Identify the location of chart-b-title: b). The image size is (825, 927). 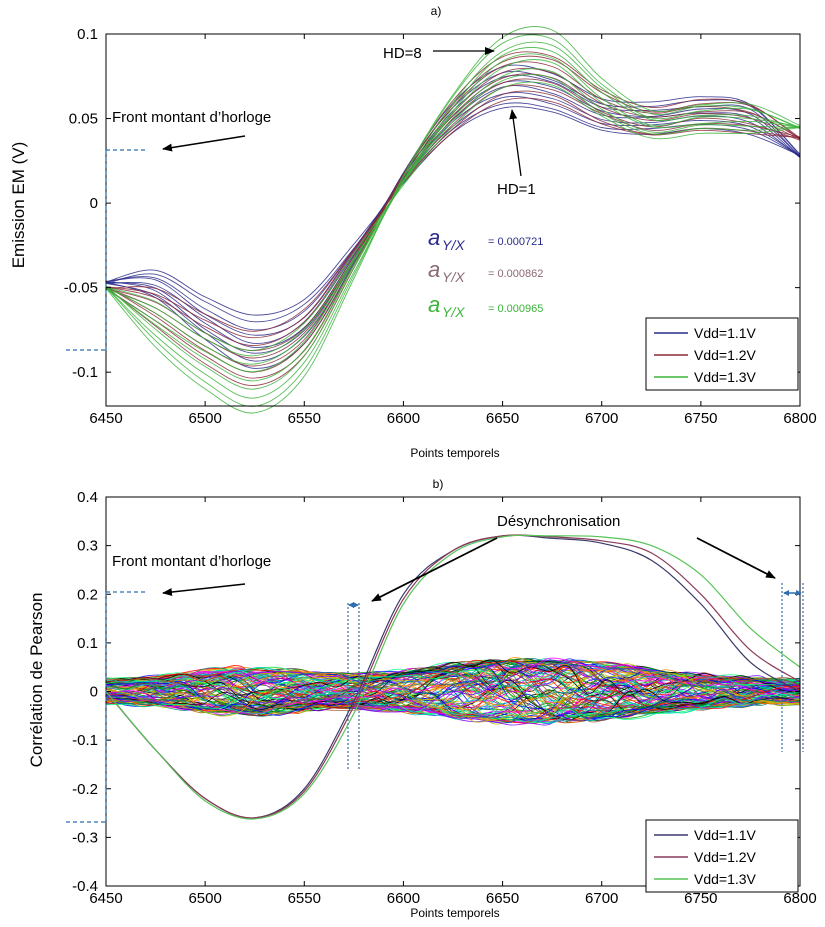
(438, 484).